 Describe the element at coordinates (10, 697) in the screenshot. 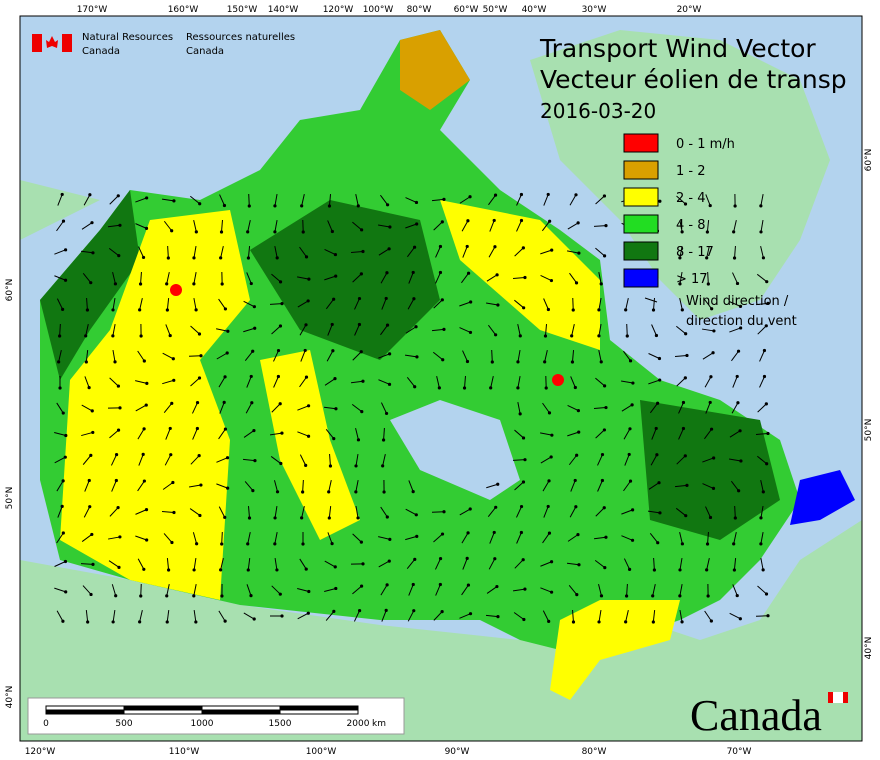

I see `graticule-label: 40°N` at that location.